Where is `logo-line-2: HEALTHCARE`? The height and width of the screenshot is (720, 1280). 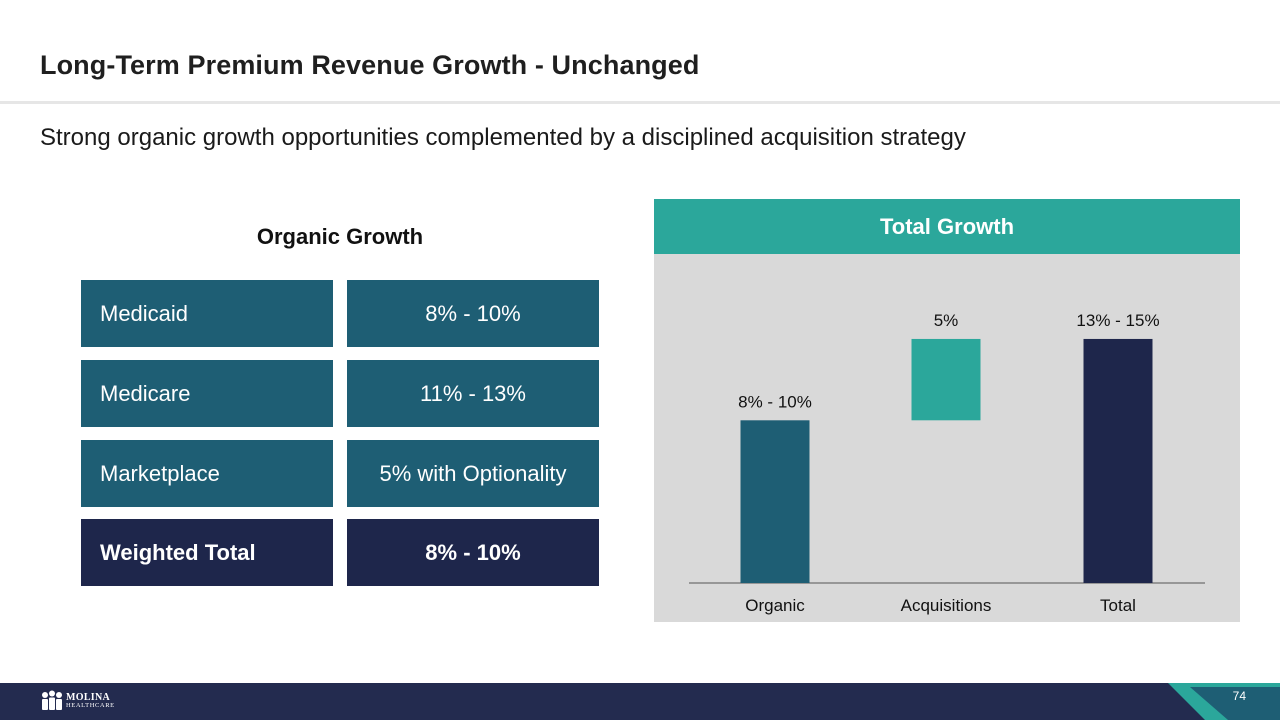
logo-line-2: HEALTHCARE is located at coordinates (90, 705).